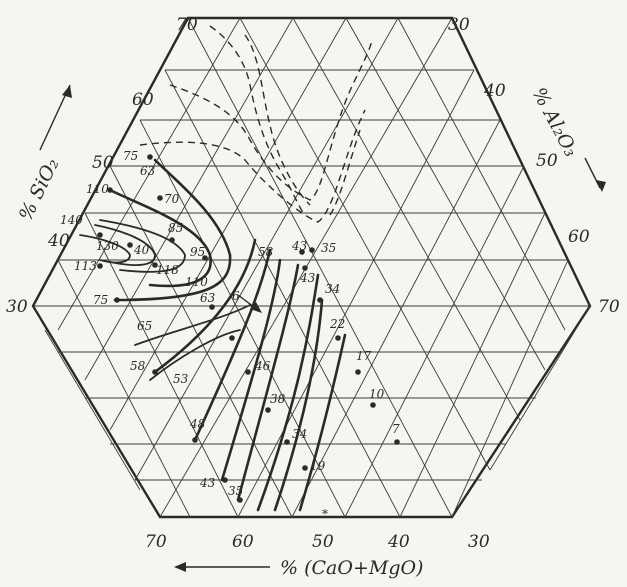 The image size is (627, 587). What do you see at coordinates (39, 189) in the screenshot?
I see `axis-label-sio2: % SiO₂` at bounding box center [39, 189].